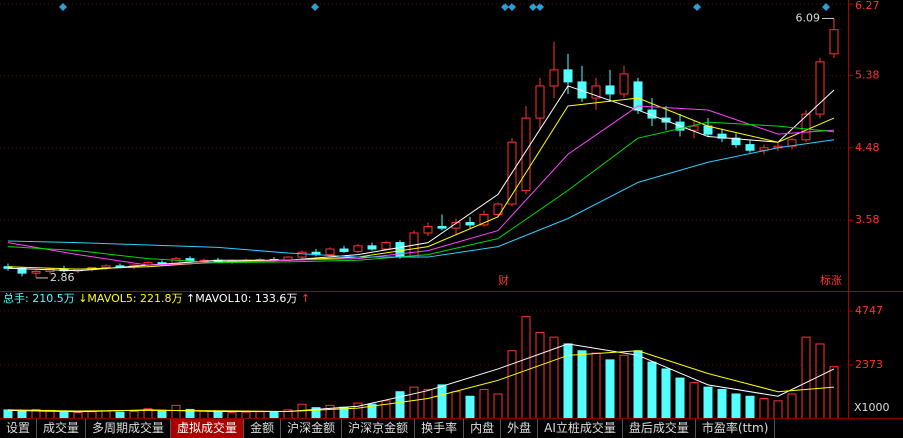  What do you see at coordinates (503, 280) in the screenshot?
I see `event-label: 财` at bounding box center [503, 280].